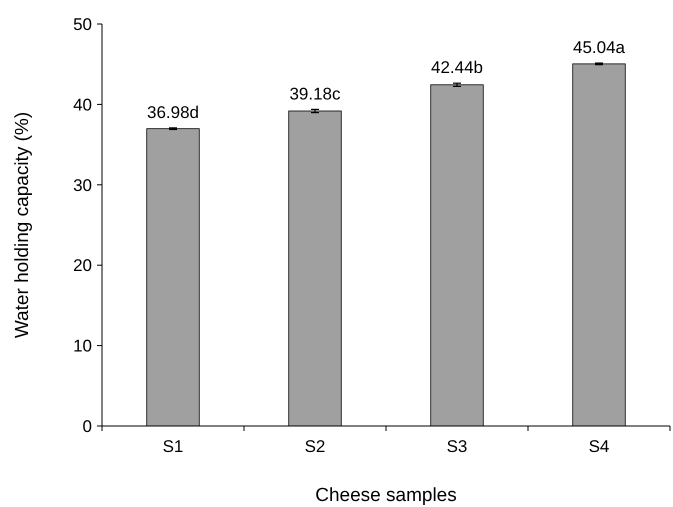  I want to click on x-axis-title: Cheese samples, so click(386, 495).